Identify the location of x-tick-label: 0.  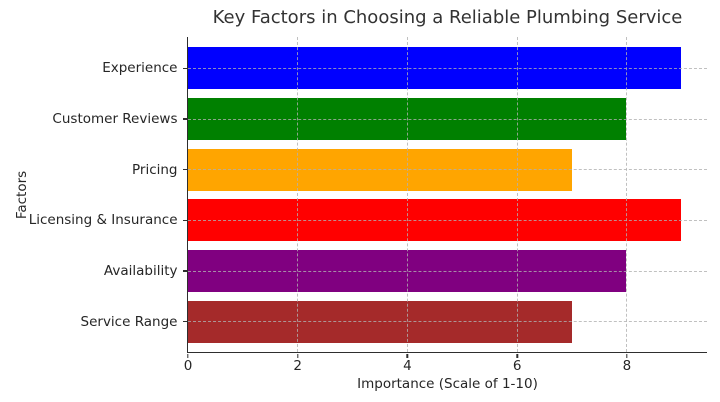
(188, 366).